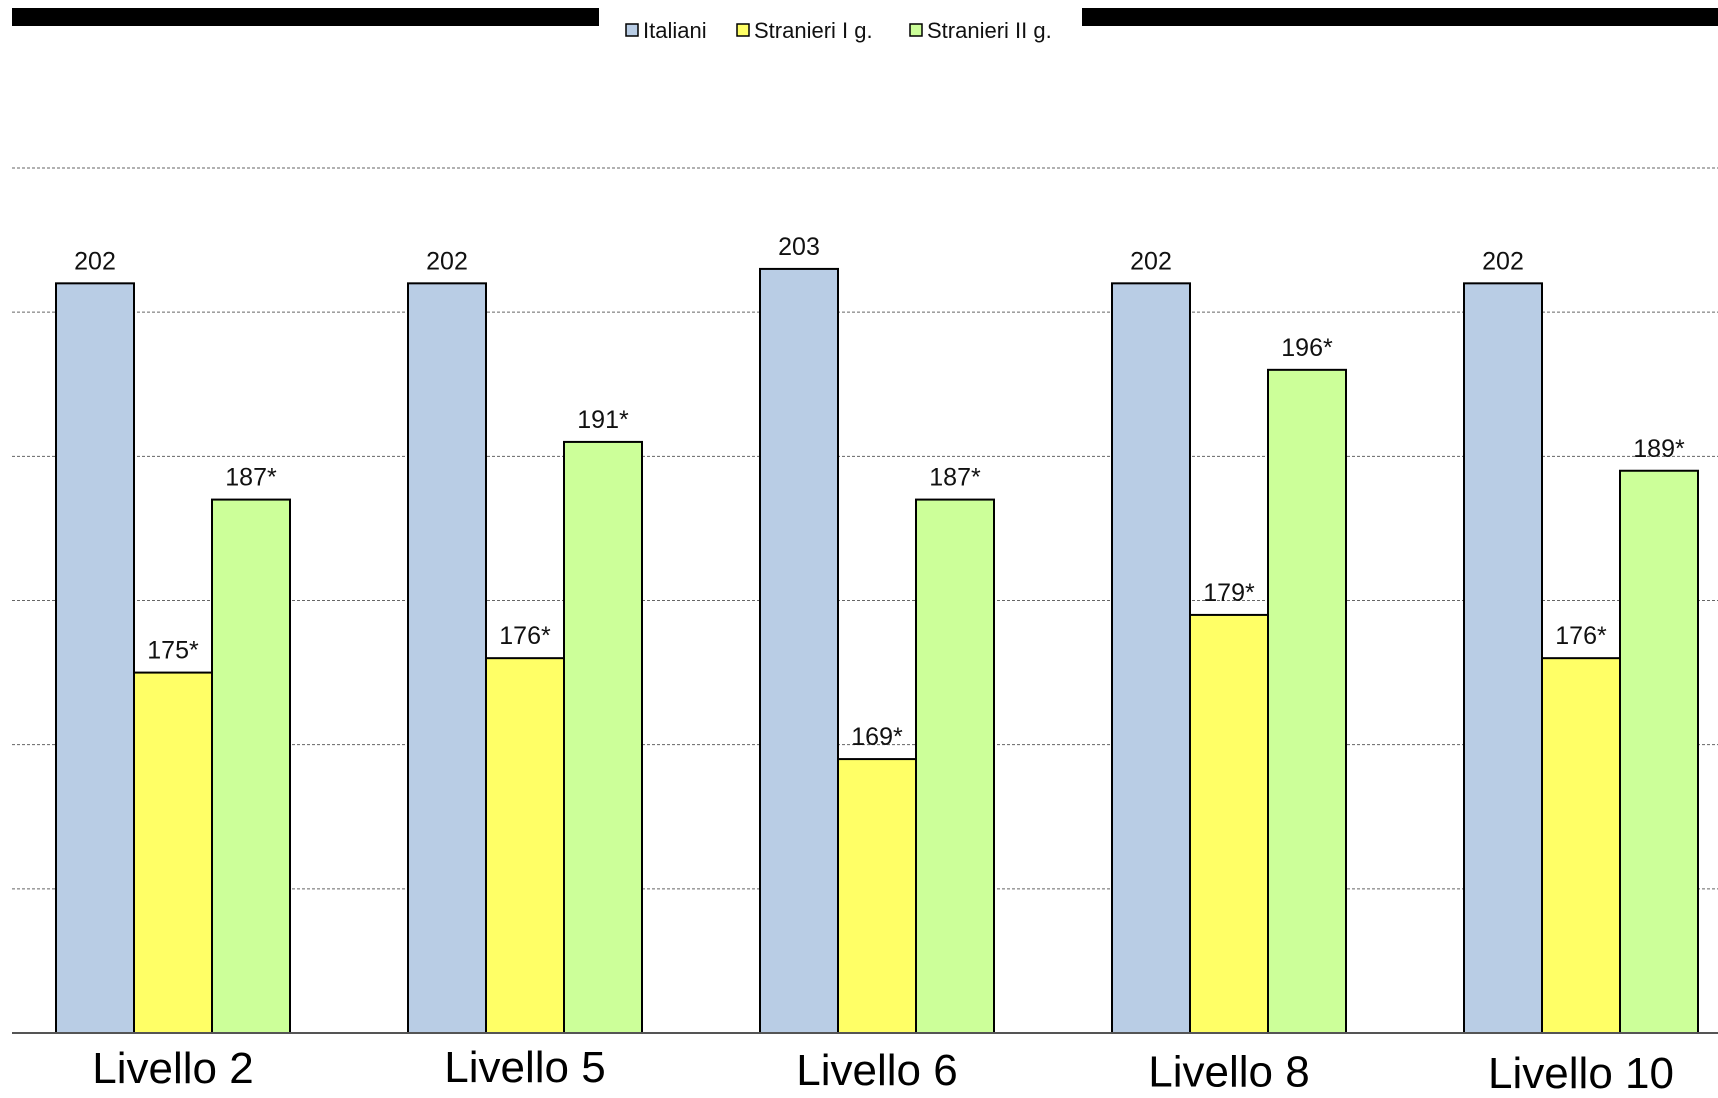 The image size is (1718, 1098). I want to click on data-label: 189*, so click(1659, 449).